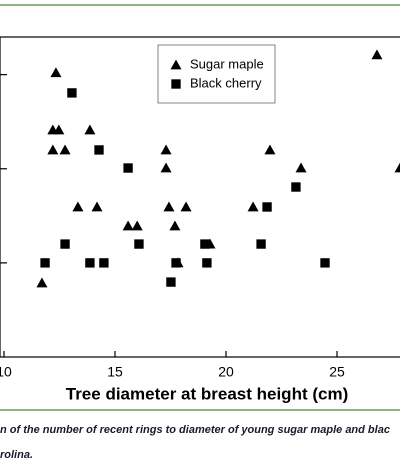  What do you see at coordinates (226, 372) in the screenshot?
I see `x-tick-label: 20` at bounding box center [226, 372].